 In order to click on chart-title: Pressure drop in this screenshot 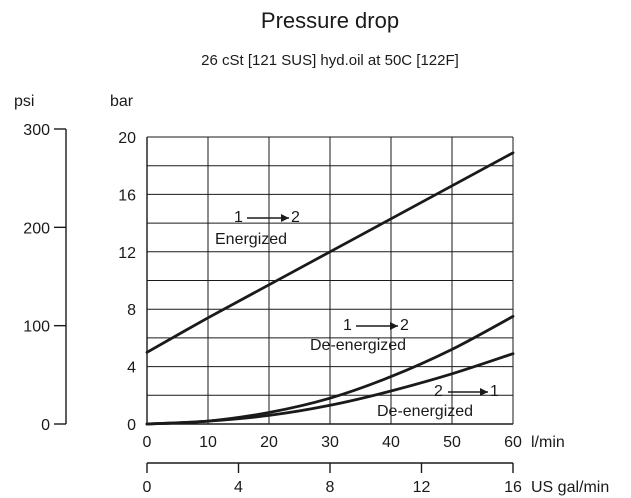, I will do `click(330, 20)`.